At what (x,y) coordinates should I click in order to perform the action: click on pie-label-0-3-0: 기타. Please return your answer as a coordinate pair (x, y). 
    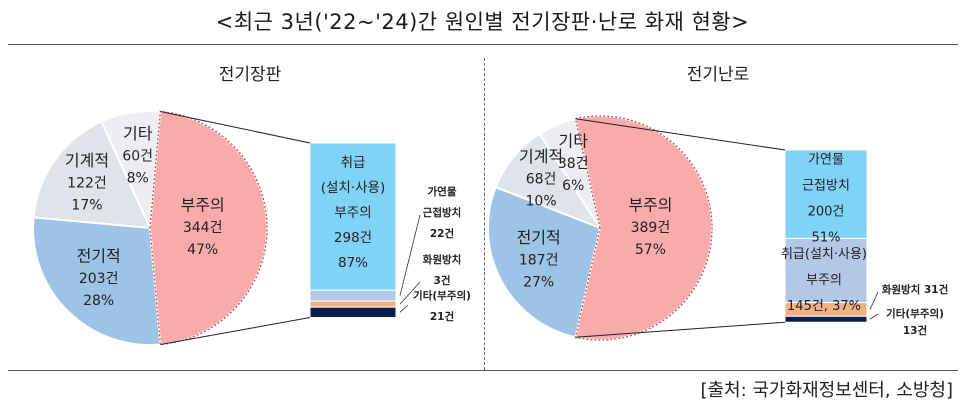
    Looking at the image, I should click on (138, 133).